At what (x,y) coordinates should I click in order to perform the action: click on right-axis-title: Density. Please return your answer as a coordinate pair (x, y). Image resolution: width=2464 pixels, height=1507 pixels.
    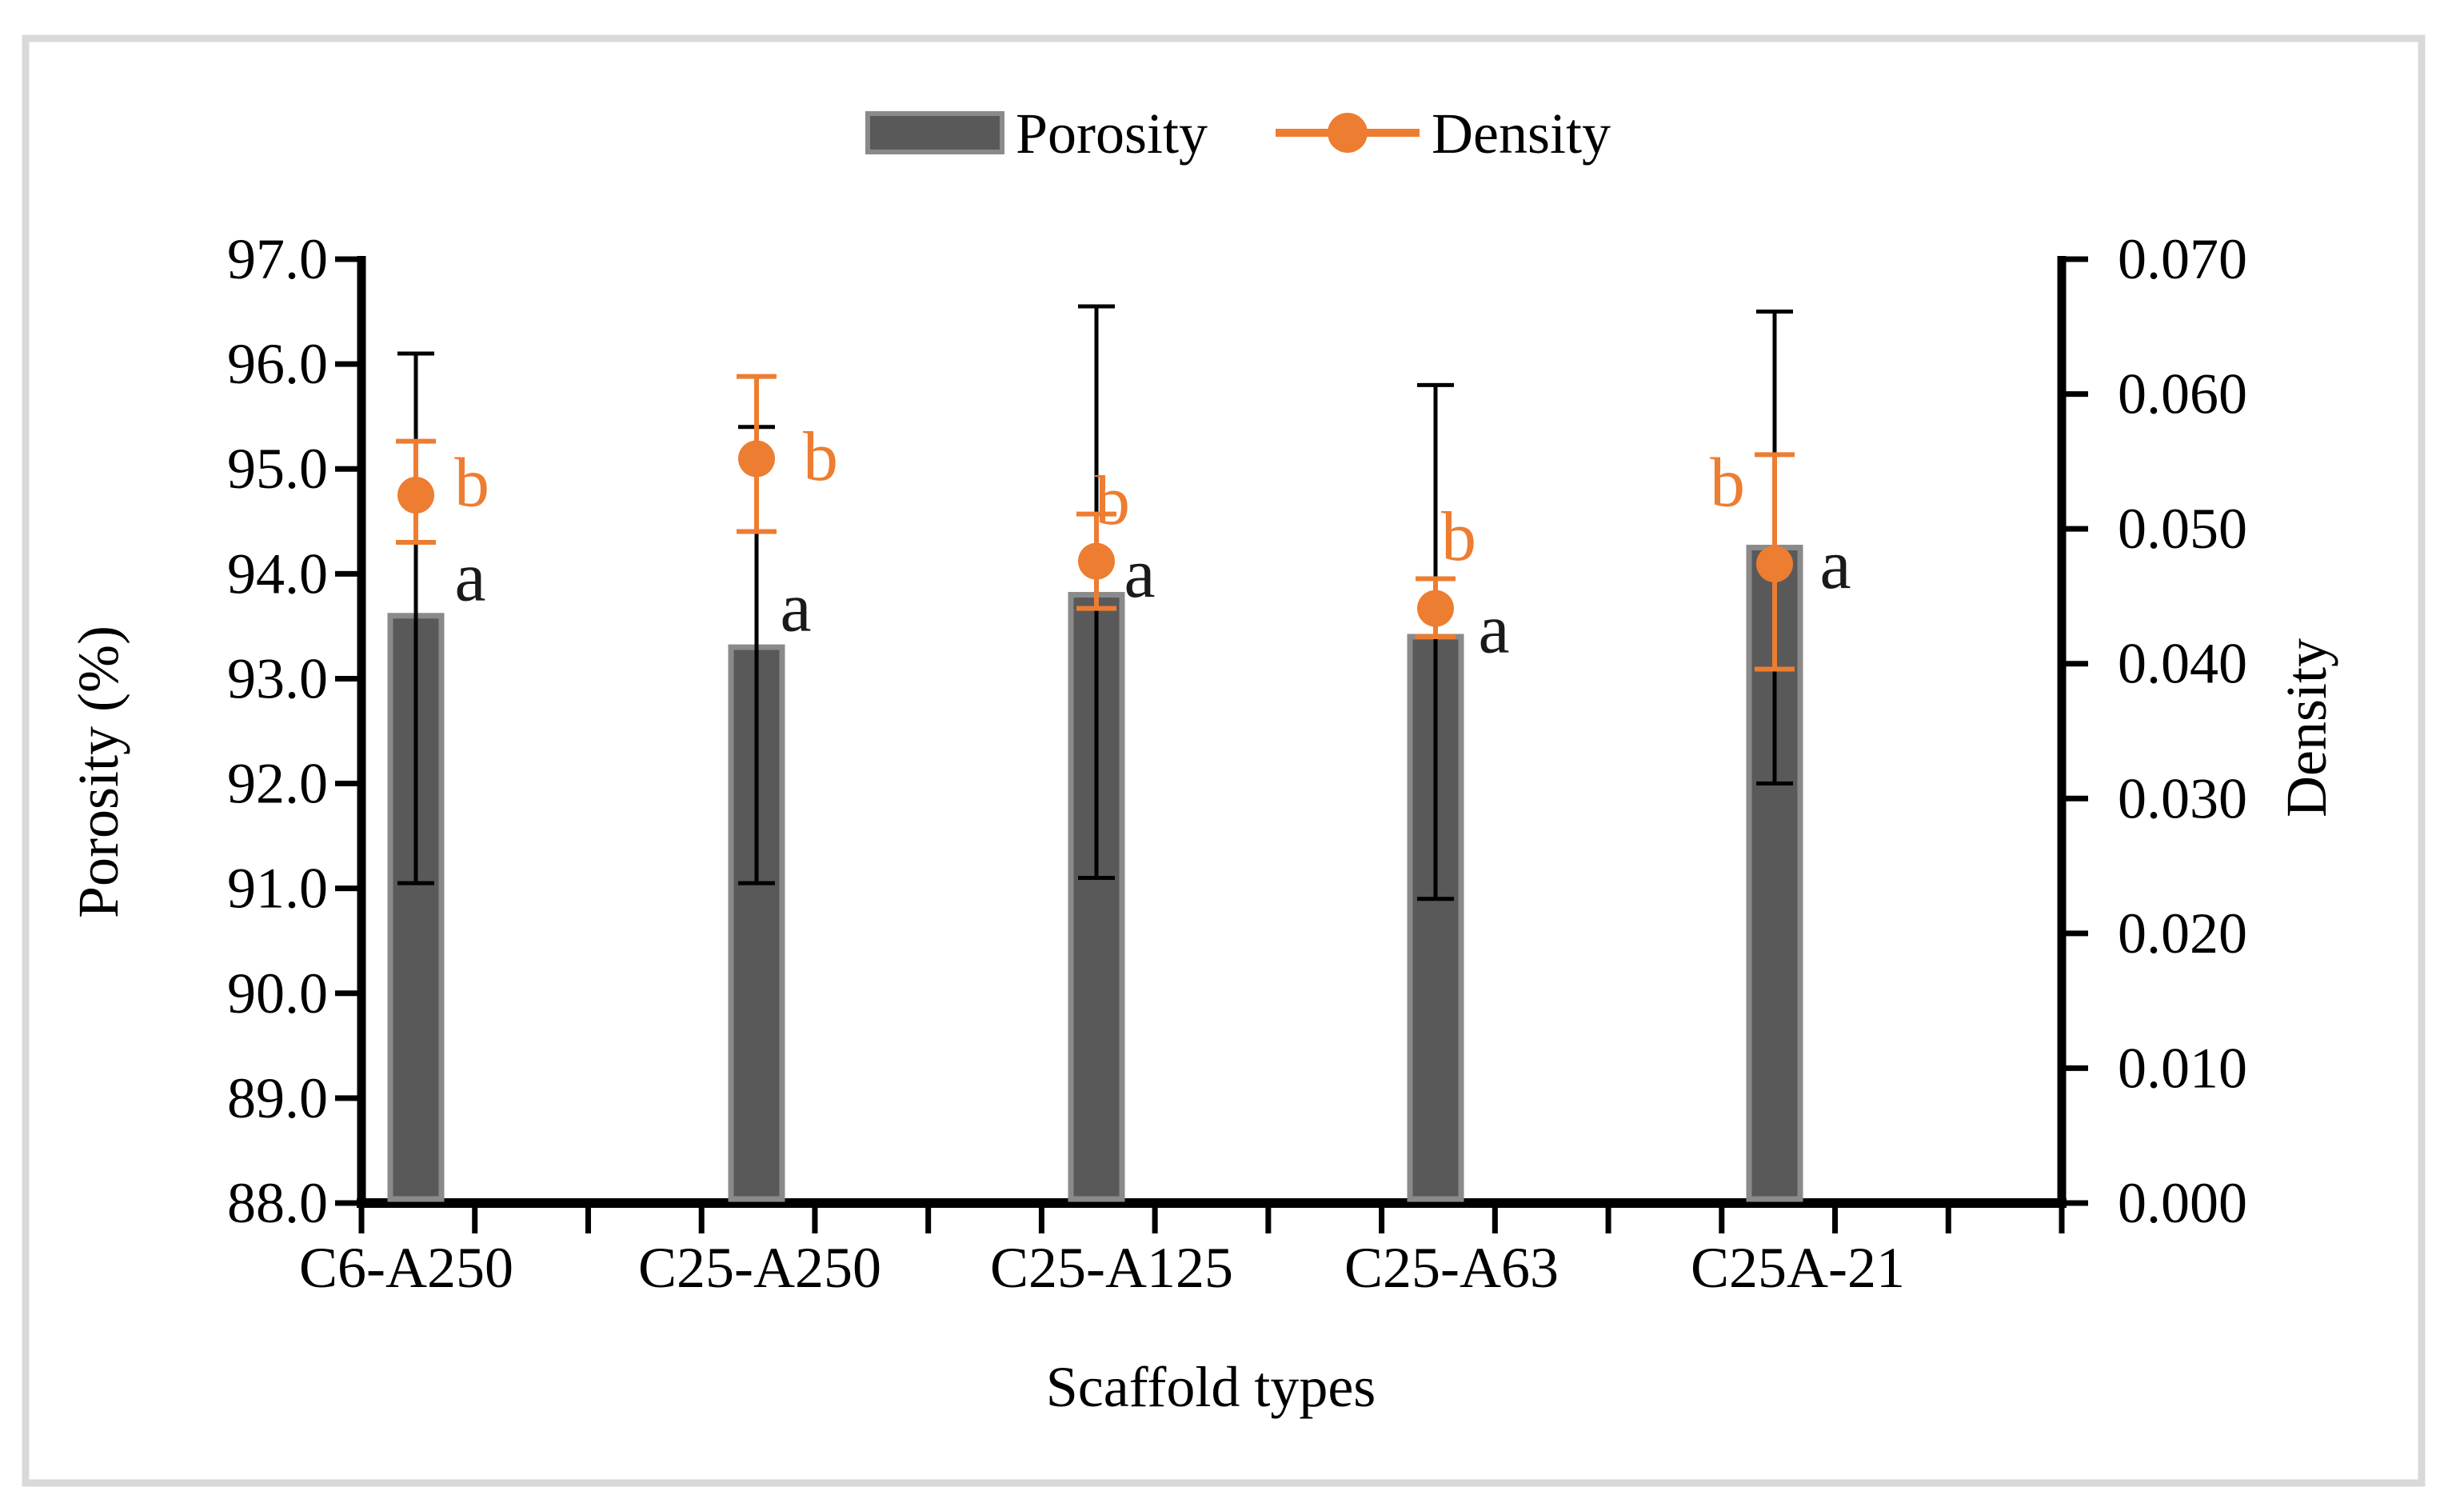
    Looking at the image, I should click on (2306, 727).